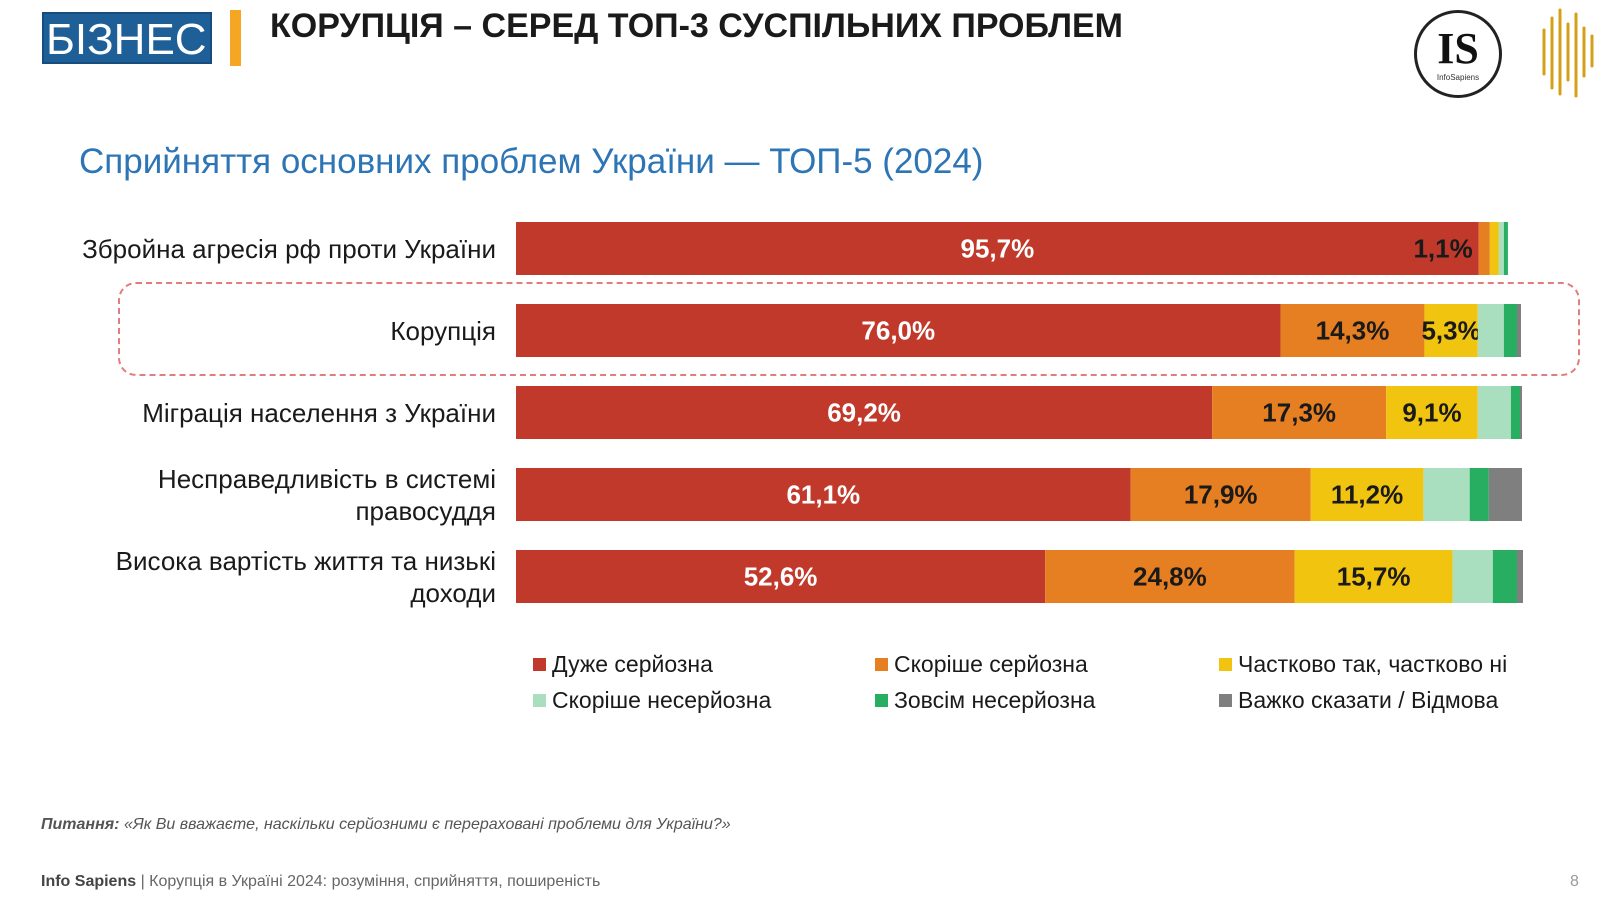 This screenshot has height=897, width=1609. What do you see at coordinates (327, 495) in the screenshot?
I see `category-label: Несправедливість в системі правосуддя` at bounding box center [327, 495].